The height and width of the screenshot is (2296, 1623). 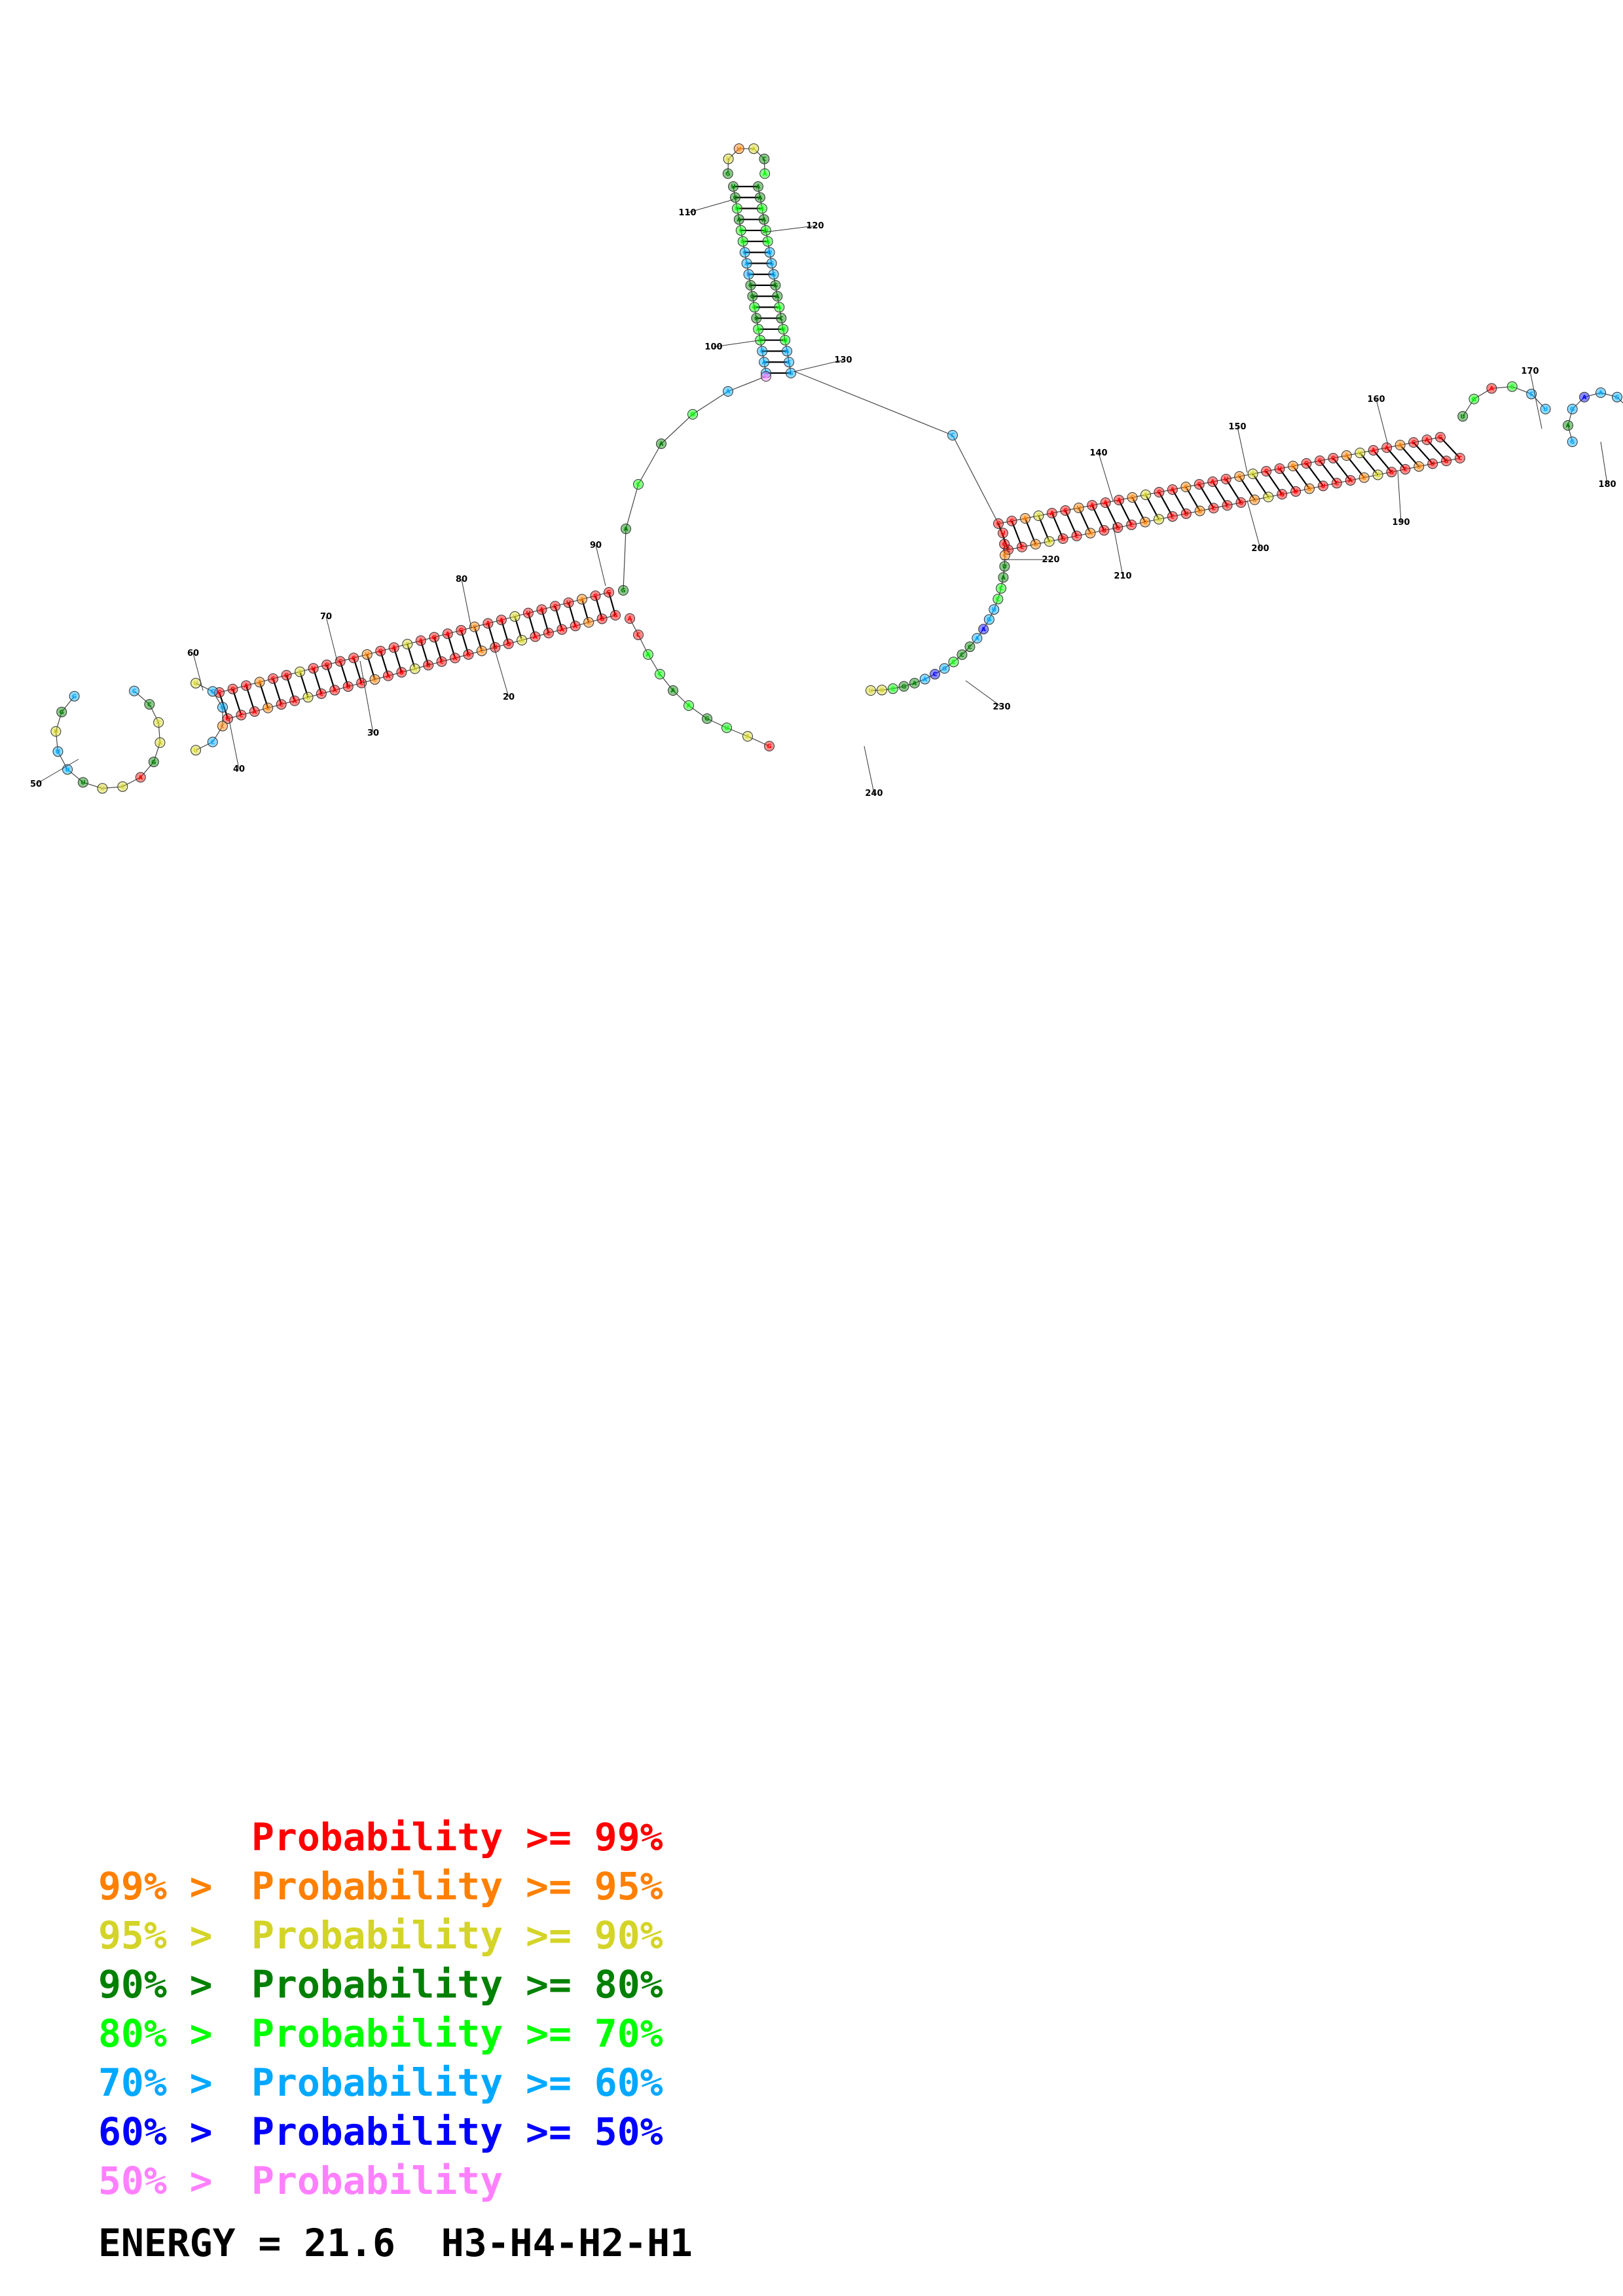 What do you see at coordinates (167, 2131) in the screenshot?
I see `legend-row-prefix: 60% >` at bounding box center [167, 2131].